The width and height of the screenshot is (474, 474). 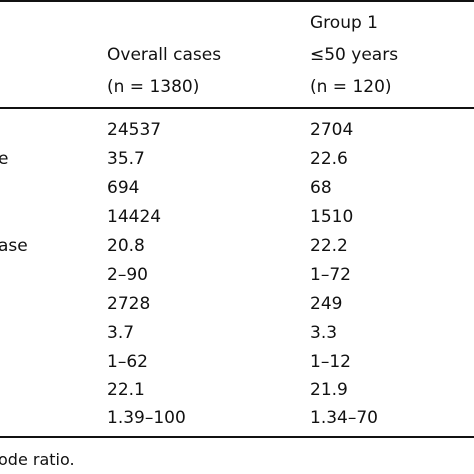 What do you see at coordinates (134, 217) in the screenshot?
I see `overall-value: 14424` at bounding box center [134, 217].